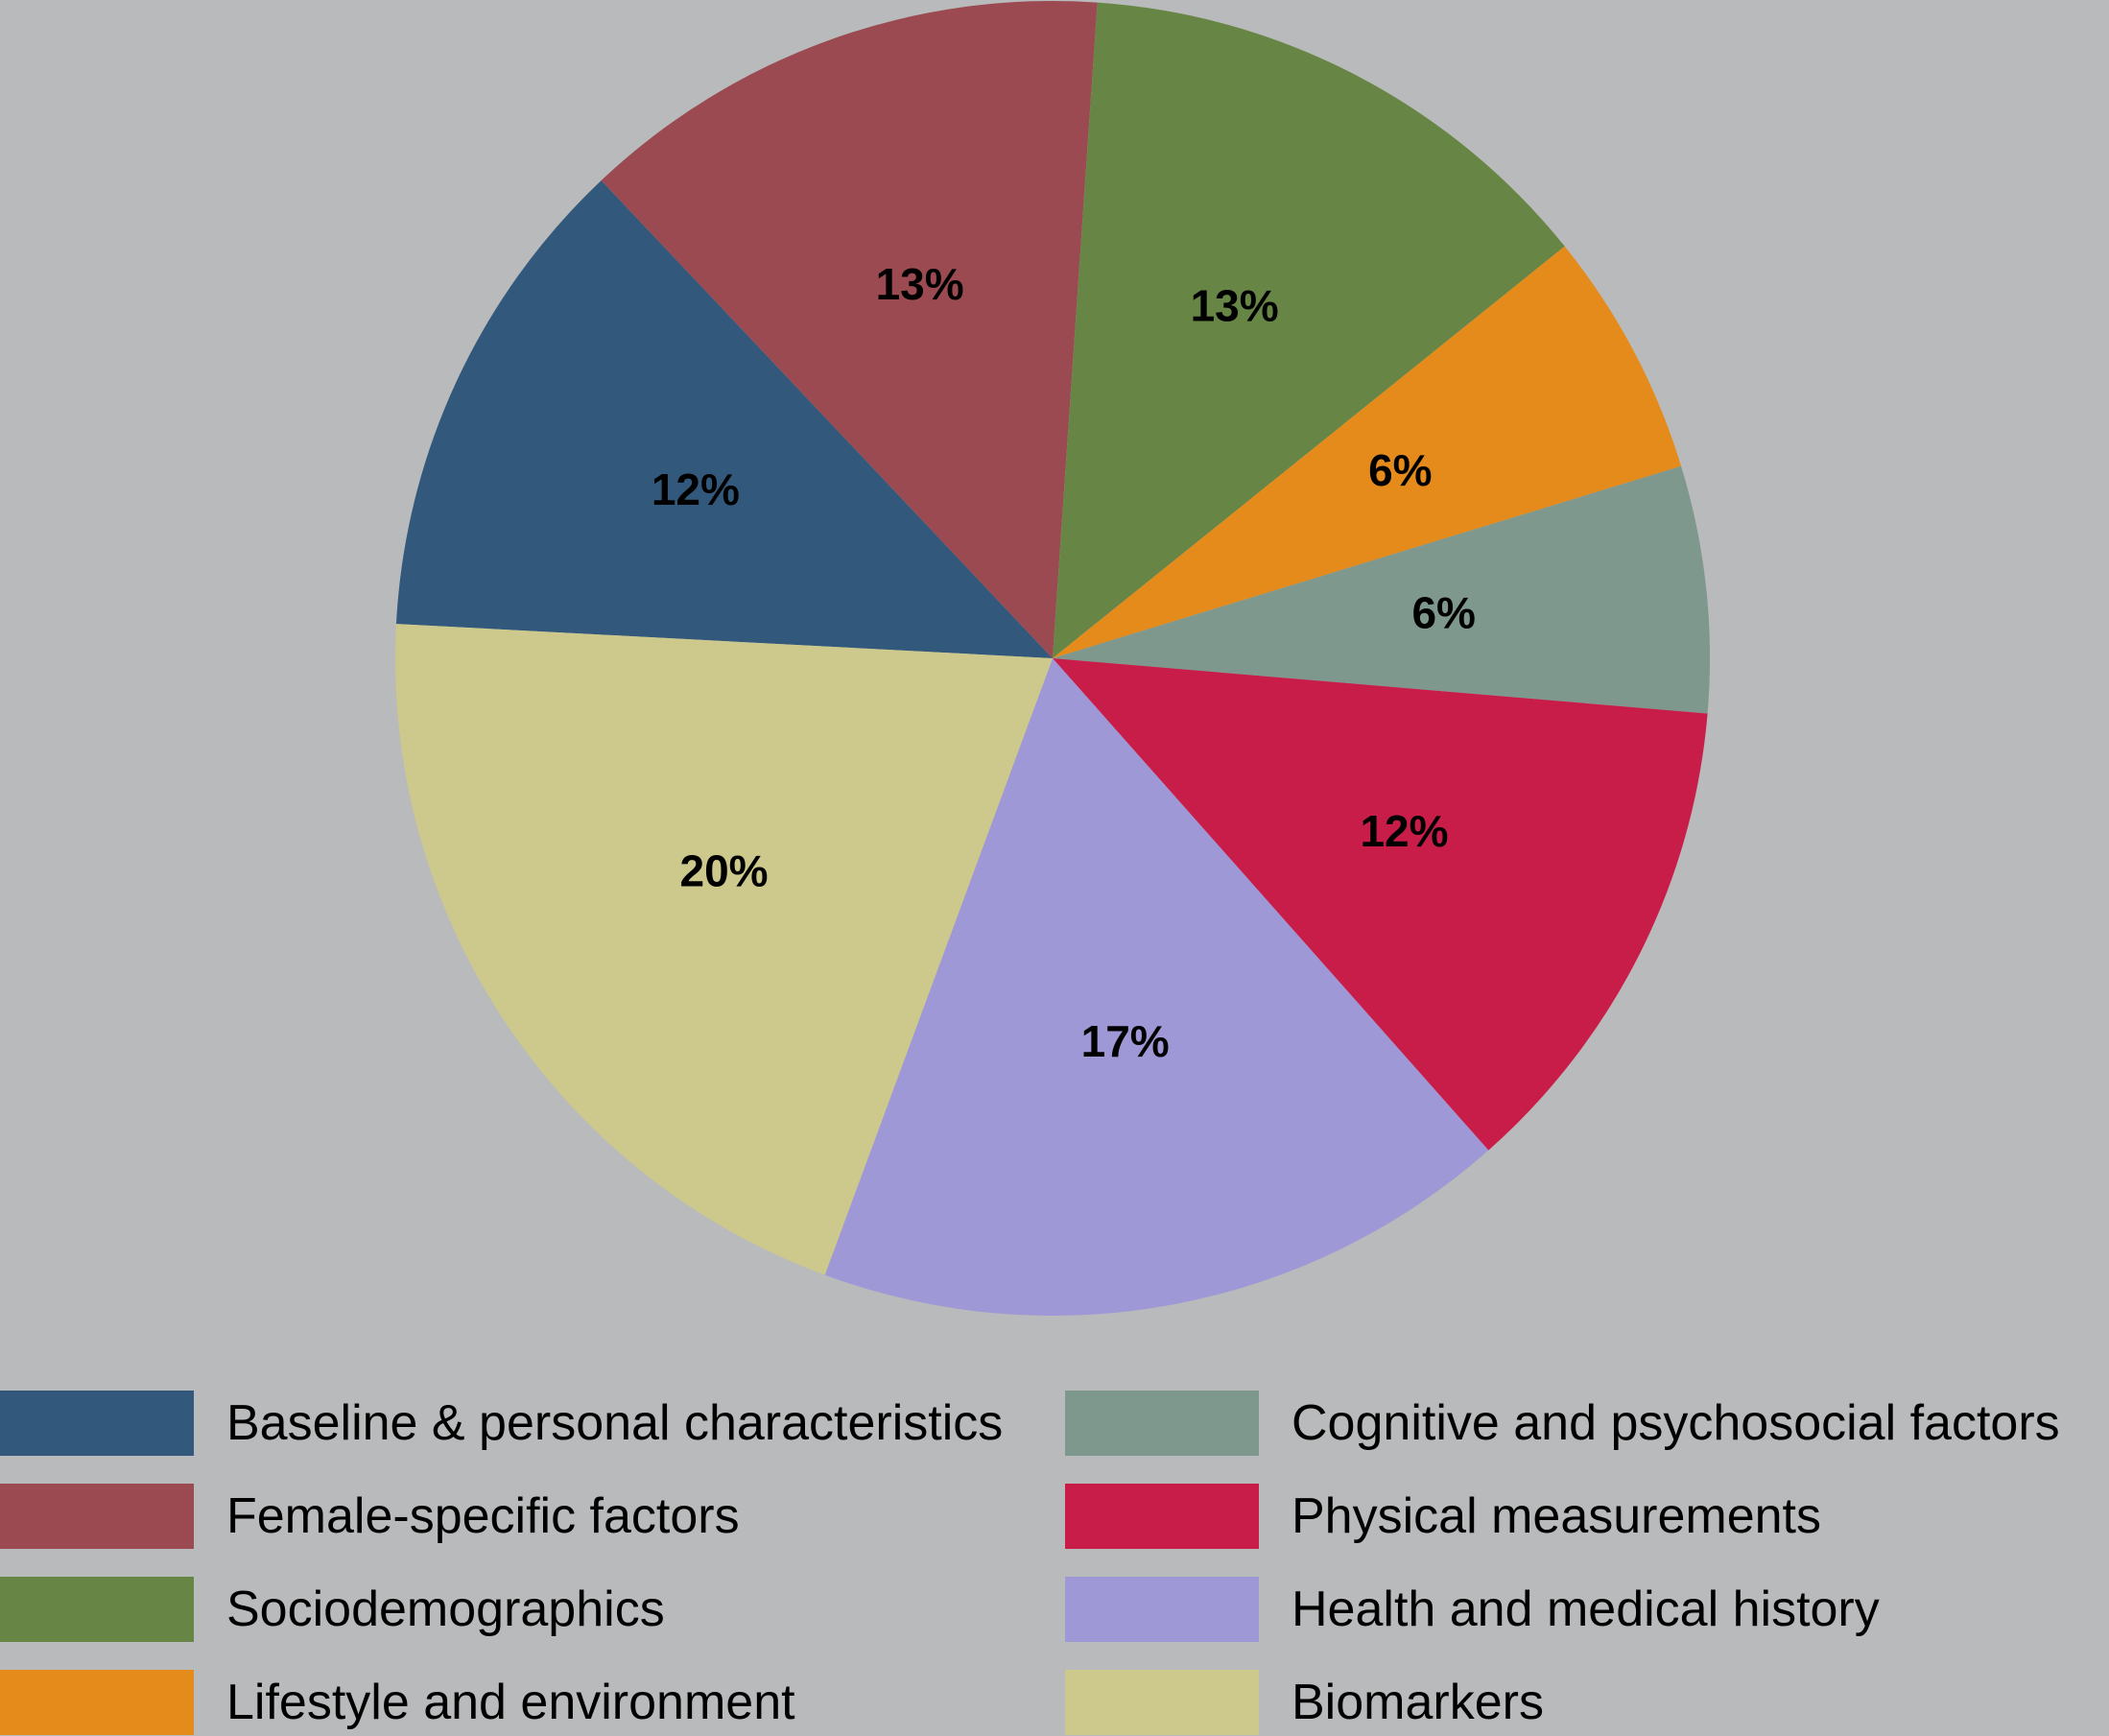 The image size is (2109, 1736). Describe the element at coordinates (724, 871) in the screenshot. I see `slice-data-label: 20%` at that location.